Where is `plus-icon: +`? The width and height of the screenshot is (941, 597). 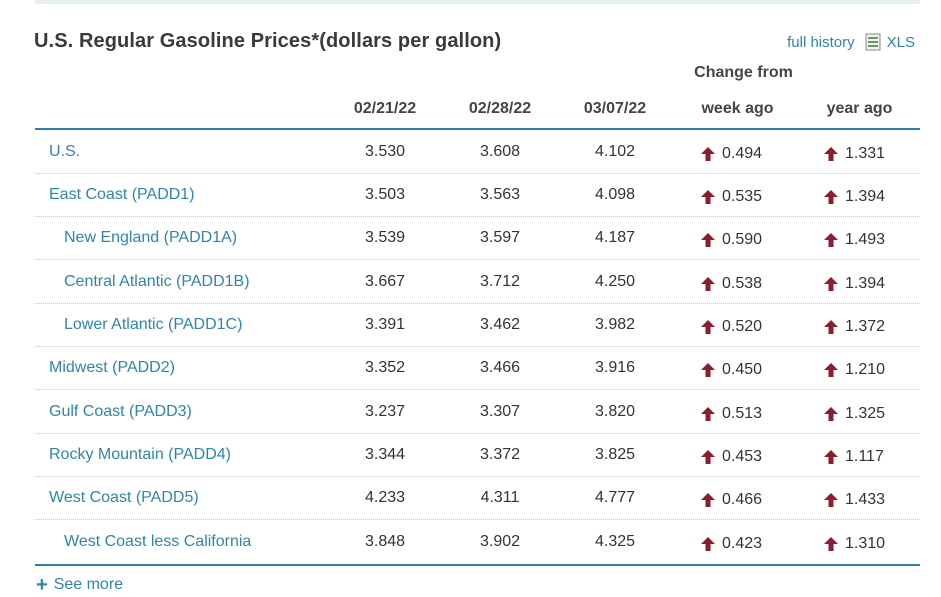 plus-icon: + is located at coordinates (42, 585).